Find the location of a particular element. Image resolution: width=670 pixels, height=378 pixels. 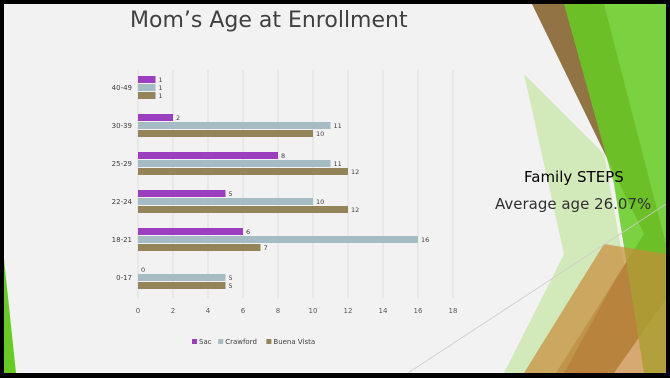

category-label: 0-17 is located at coordinates (124, 278).